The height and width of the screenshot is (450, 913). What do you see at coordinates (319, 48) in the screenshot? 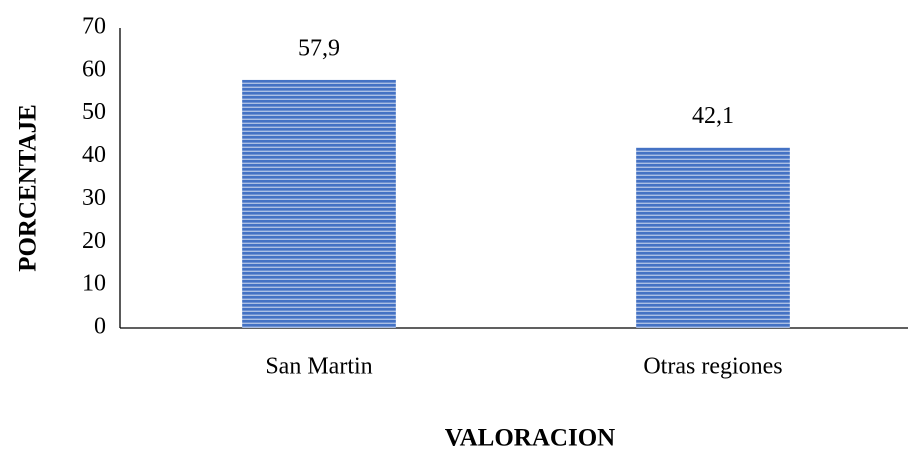
I see `data-label: 57,9` at bounding box center [319, 48].